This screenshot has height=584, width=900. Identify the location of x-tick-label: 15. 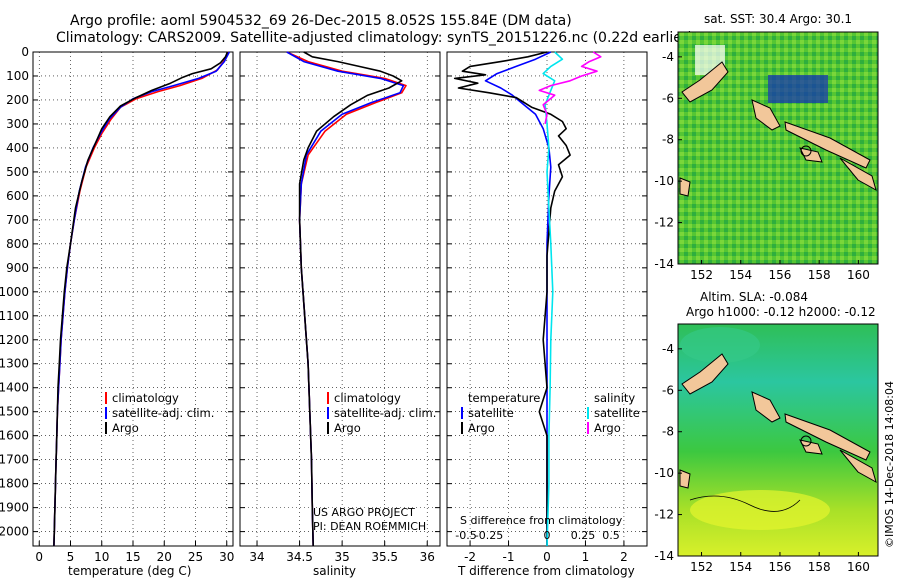
(132, 557).